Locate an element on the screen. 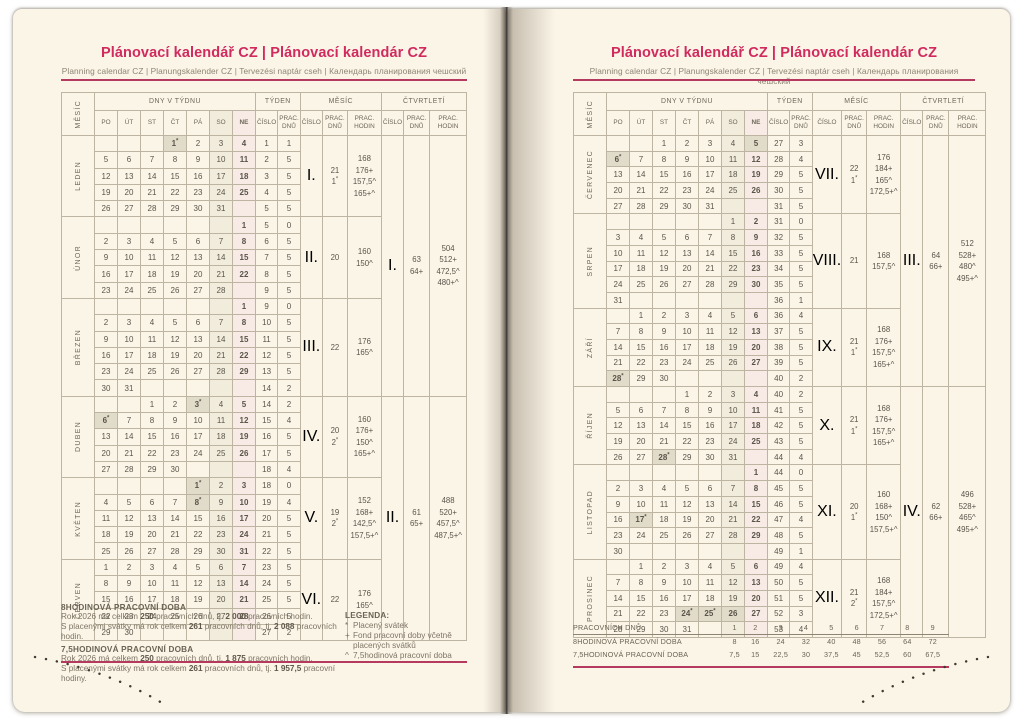 The image size is (1024, 723). day-cell: 1 is located at coordinates (687, 394).